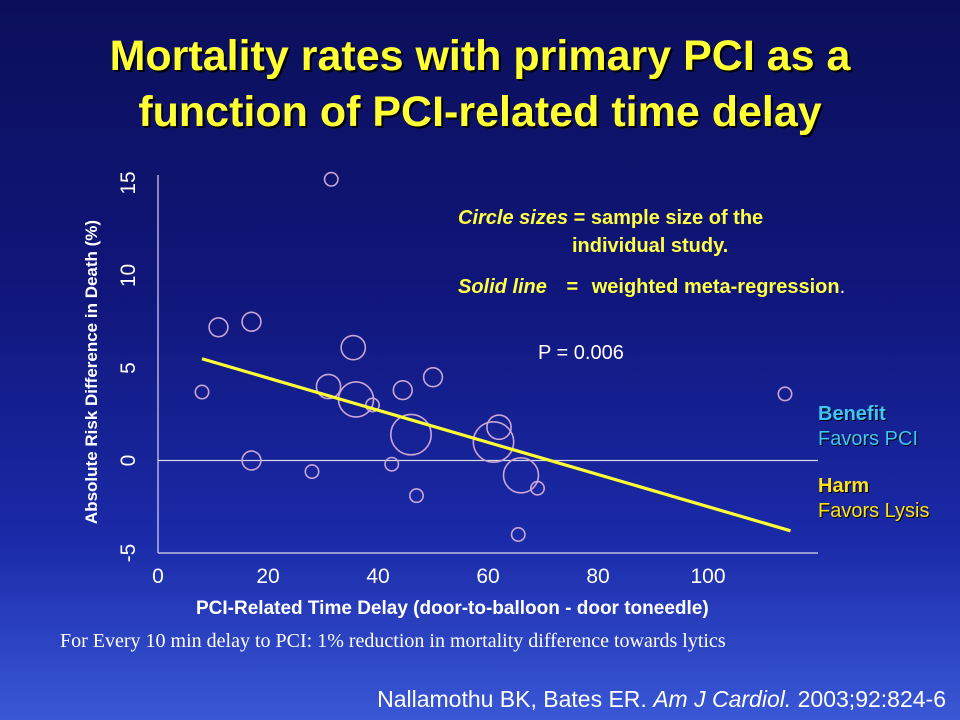  What do you see at coordinates (91, 372) in the screenshot?
I see `y-axis-label: Absolute Risk Difference in Death (%)` at bounding box center [91, 372].